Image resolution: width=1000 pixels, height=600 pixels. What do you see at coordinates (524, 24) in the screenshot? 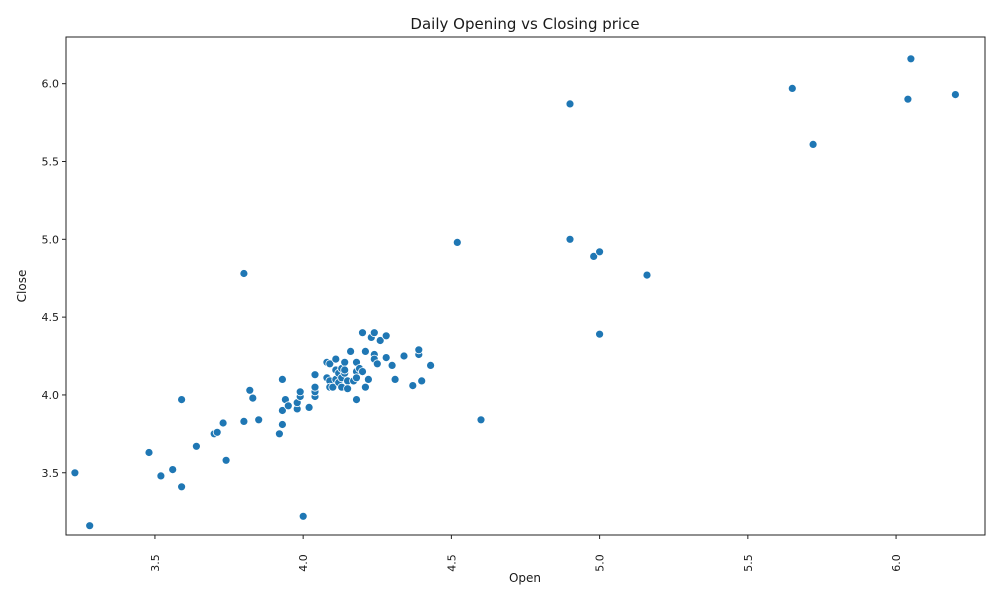
I see `chart-title: Daily Opening vs Closing price` at bounding box center [524, 24].